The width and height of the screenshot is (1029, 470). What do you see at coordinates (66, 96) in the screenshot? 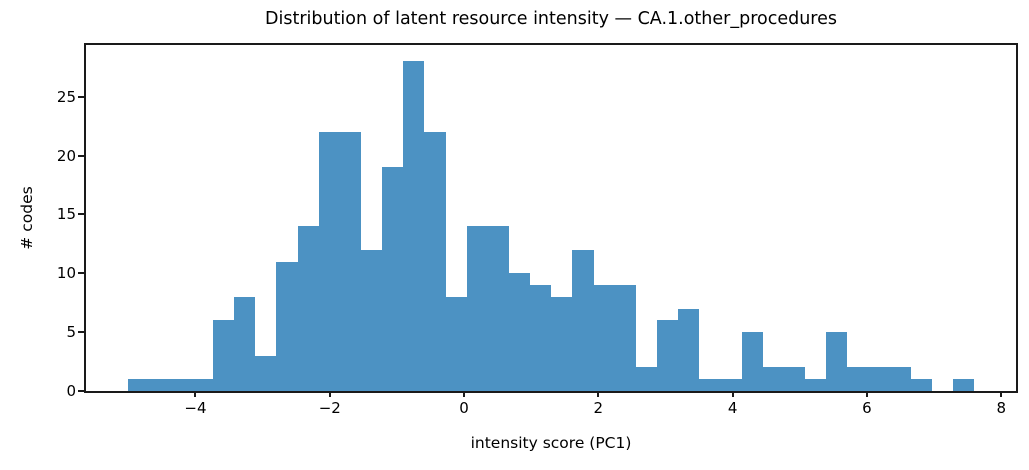
I see `y-tick-label: 25` at bounding box center [66, 96].